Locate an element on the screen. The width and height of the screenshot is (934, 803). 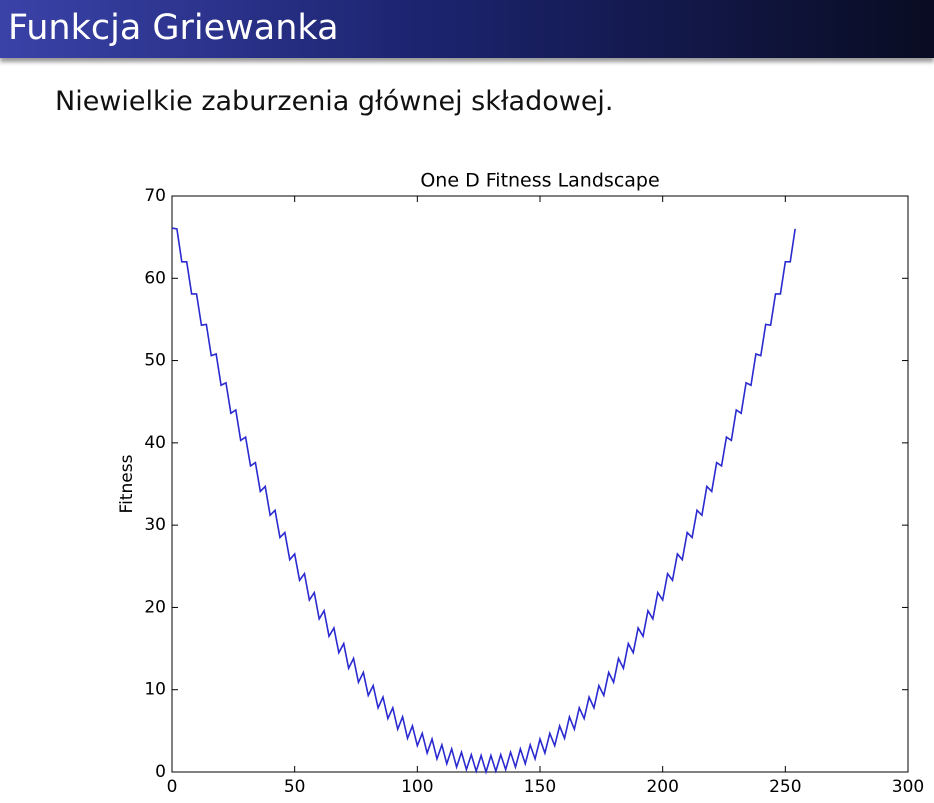
y-axis-label: Fitness is located at coordinates (127, 483).